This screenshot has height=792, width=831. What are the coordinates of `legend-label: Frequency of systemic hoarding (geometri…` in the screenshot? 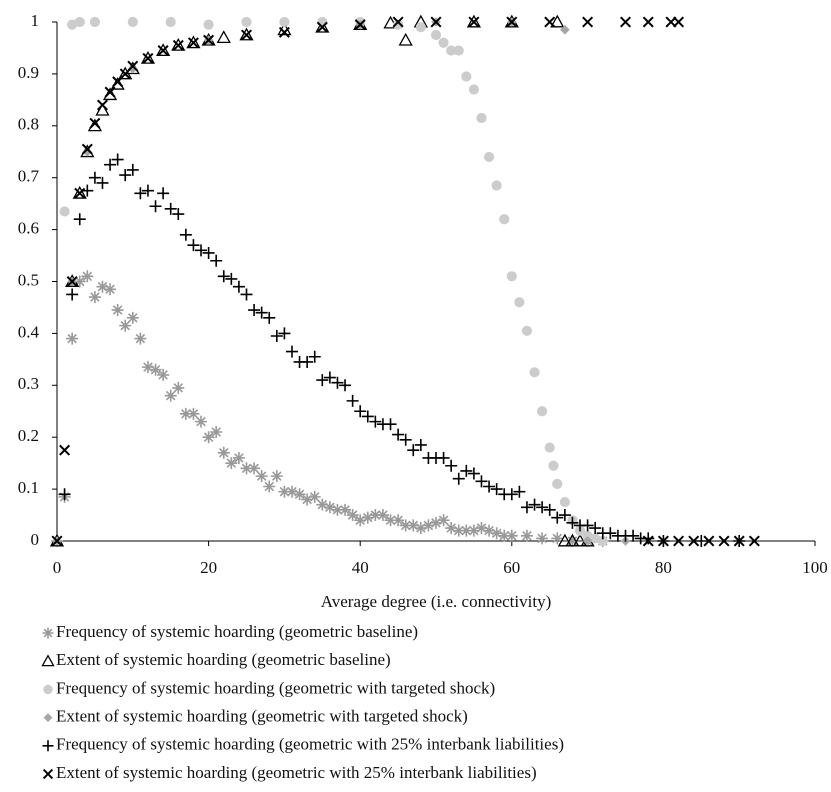 It's located at (275, 687).